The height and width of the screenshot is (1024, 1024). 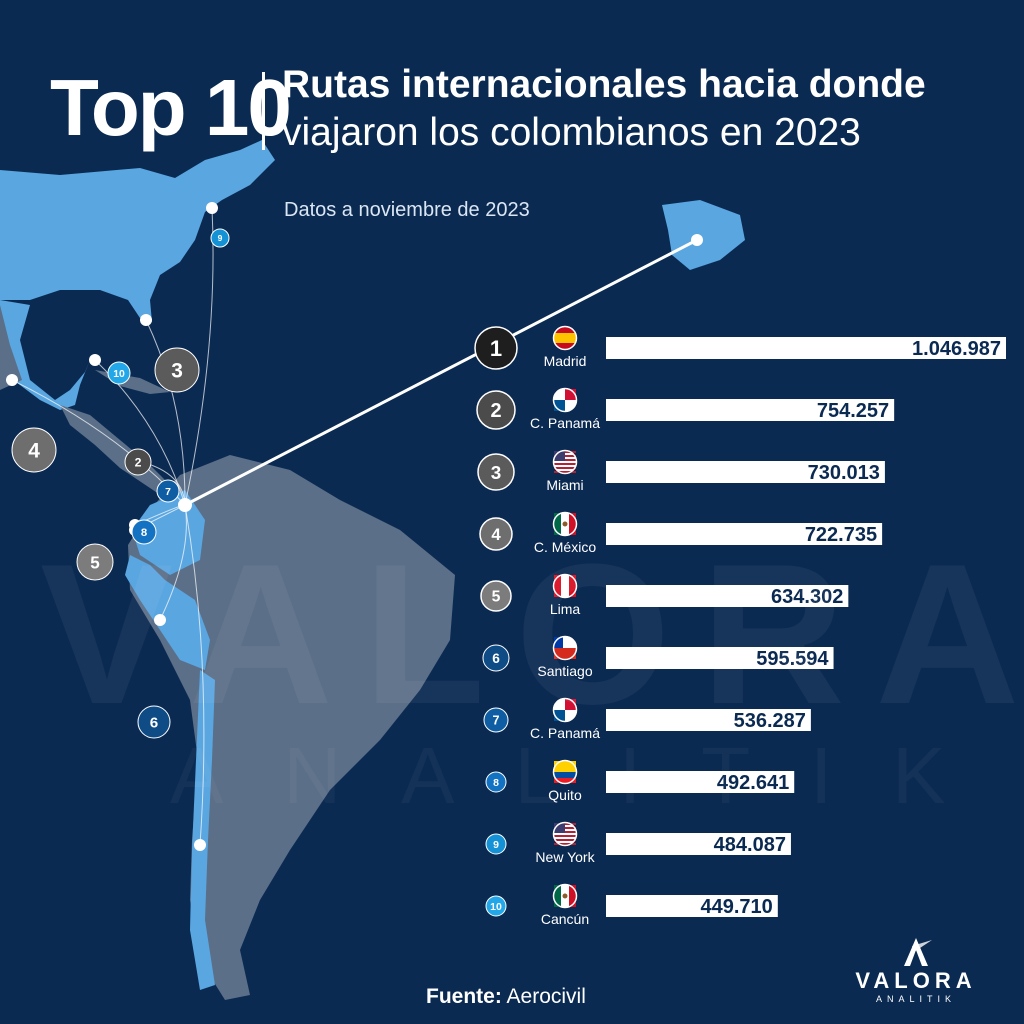 I want to click on map-badge-label-6: 6, so click(x=154, y=723).